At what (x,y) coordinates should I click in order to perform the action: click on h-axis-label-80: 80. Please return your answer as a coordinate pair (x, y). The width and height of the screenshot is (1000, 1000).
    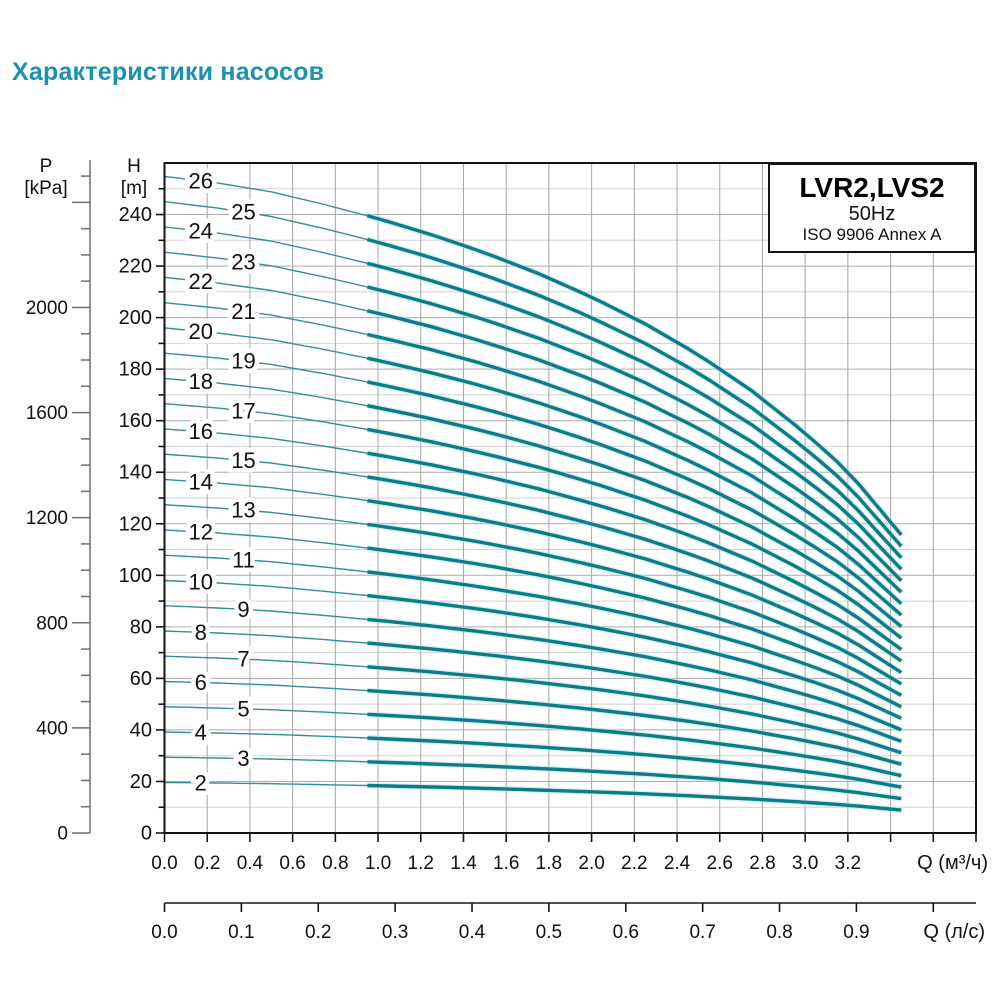
    Looking at the image, I should click on (141, 627).